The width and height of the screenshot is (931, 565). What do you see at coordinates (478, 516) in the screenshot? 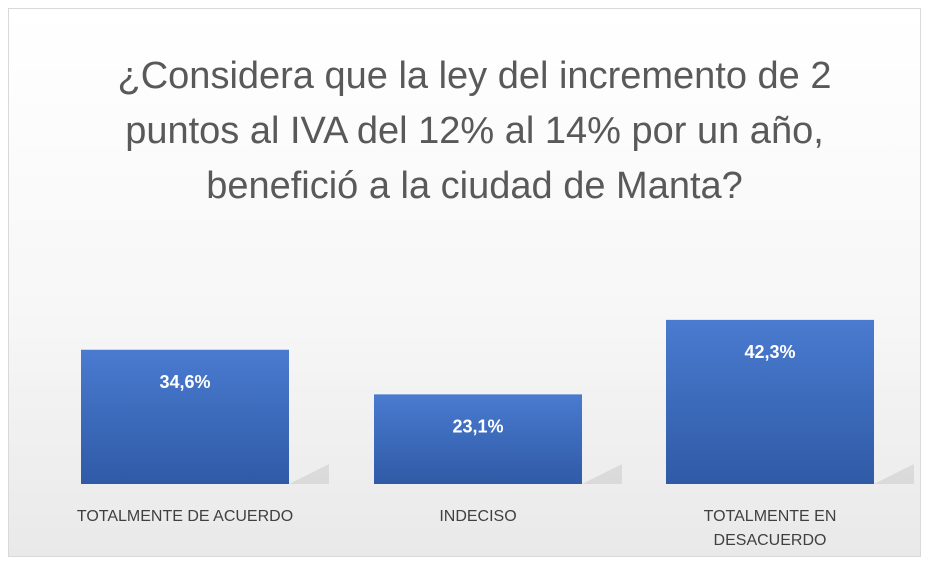
I see `x-tick-label: INDECISO` at bounding box center [478, 516].